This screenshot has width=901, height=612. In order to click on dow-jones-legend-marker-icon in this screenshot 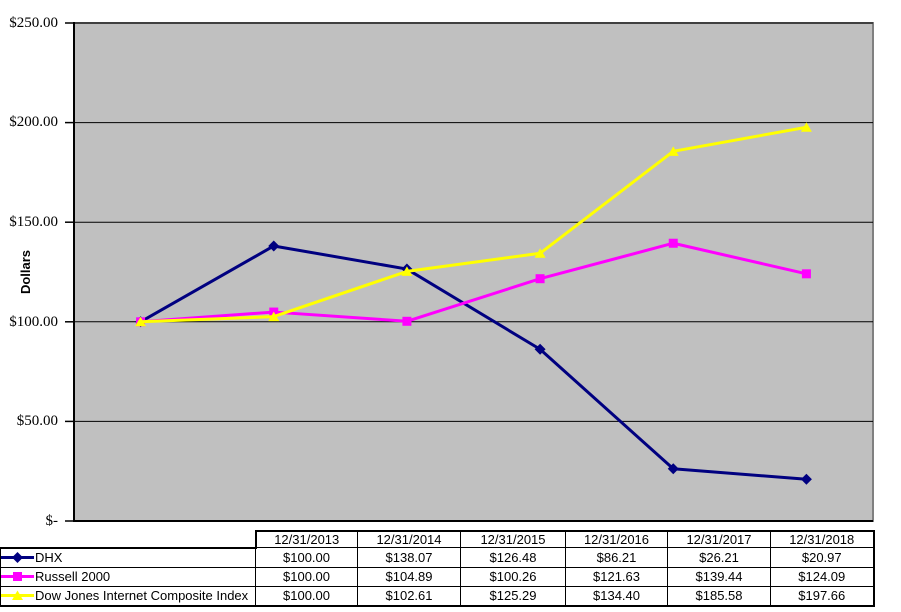, I will do `click(17, 595)`.